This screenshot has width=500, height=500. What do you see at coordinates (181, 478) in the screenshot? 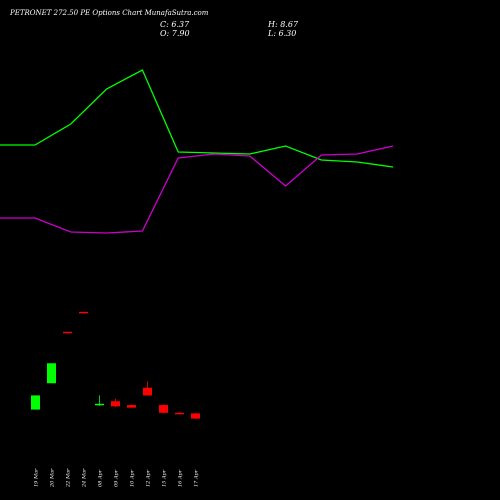
I see `x-tick-label: 16 Apr` at bounding box center [181, 478].